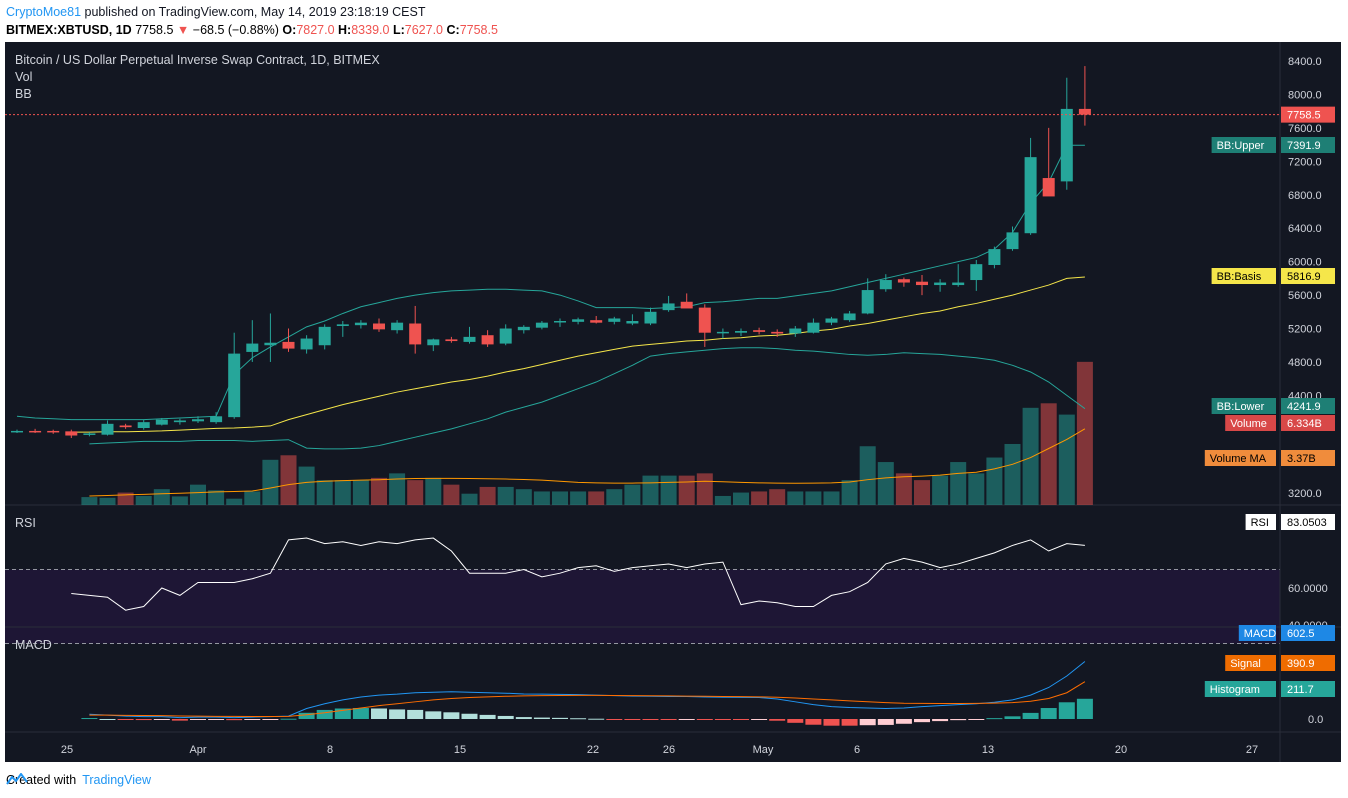  Describe the element at coordinates (578, 354) in the screenshot. I see `bb-basis-line` at that location.